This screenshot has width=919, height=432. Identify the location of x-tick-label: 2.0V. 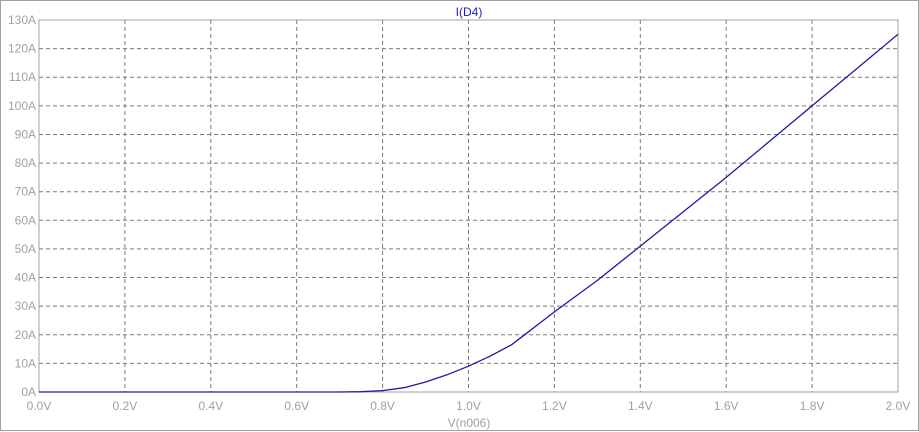
(898, 406).